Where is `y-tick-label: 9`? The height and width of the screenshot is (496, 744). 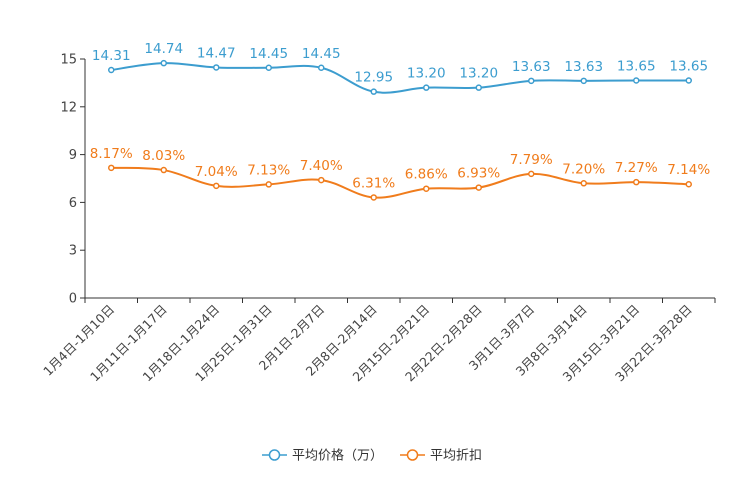 y-tick-label: 9 is located at coordinates (73, 155).